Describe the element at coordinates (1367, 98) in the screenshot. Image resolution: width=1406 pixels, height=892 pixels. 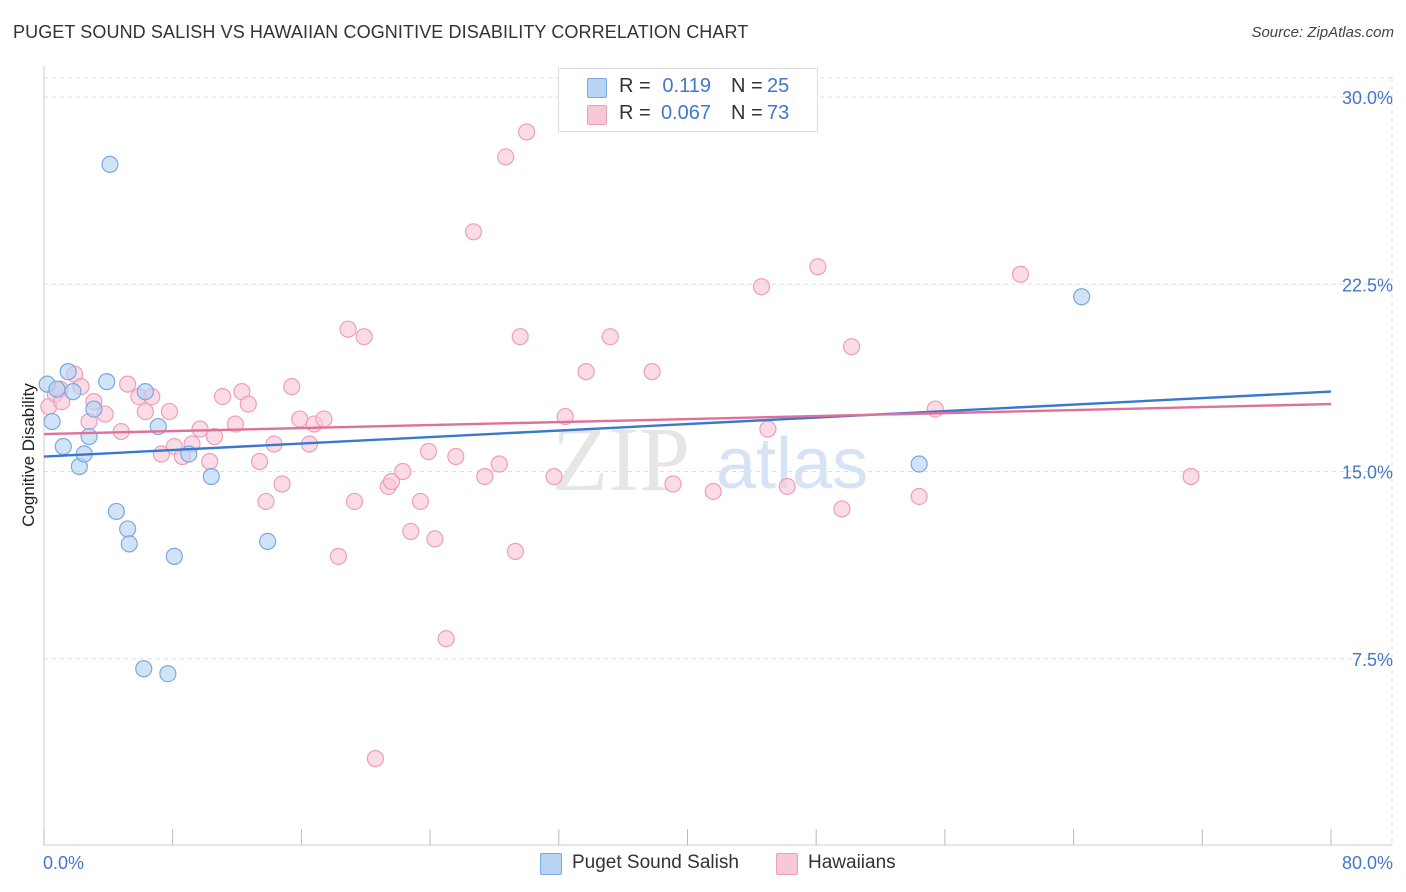
I see `y-tick-label: 30.0%` at that location.